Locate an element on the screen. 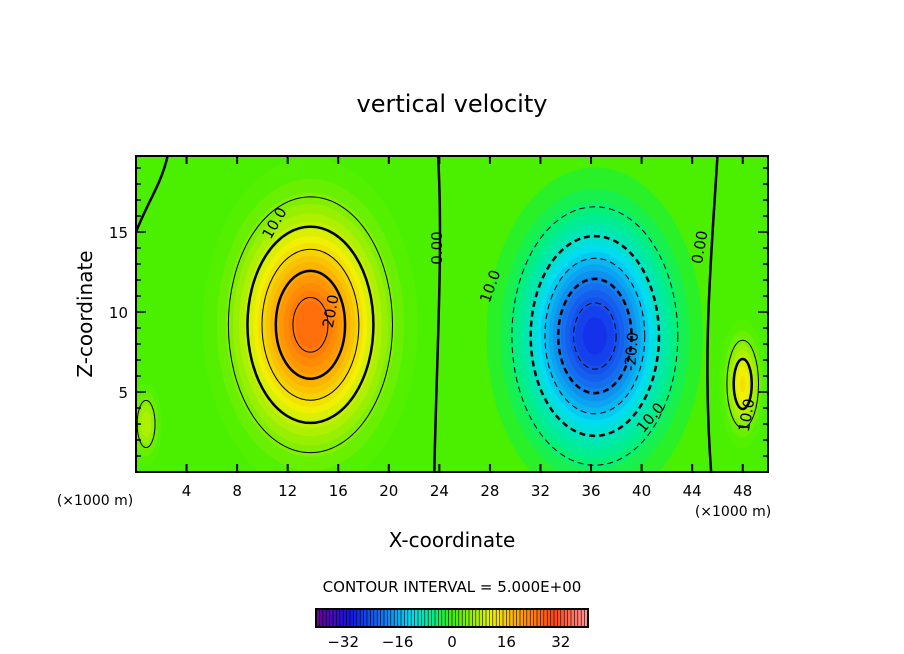  x-tick-label: 36 is located at coordinates (590, 491).